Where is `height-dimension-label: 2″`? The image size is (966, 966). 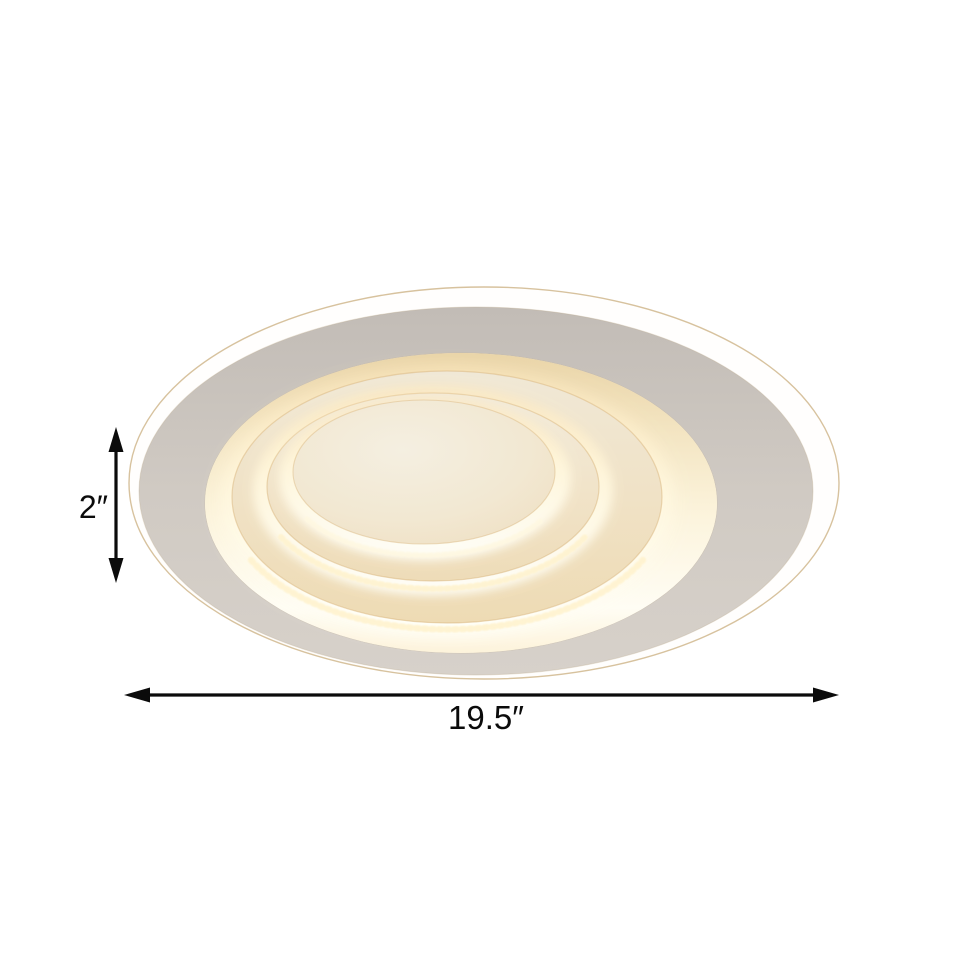
height-dimension-label: 2″ is located at coordinates (93, 507).